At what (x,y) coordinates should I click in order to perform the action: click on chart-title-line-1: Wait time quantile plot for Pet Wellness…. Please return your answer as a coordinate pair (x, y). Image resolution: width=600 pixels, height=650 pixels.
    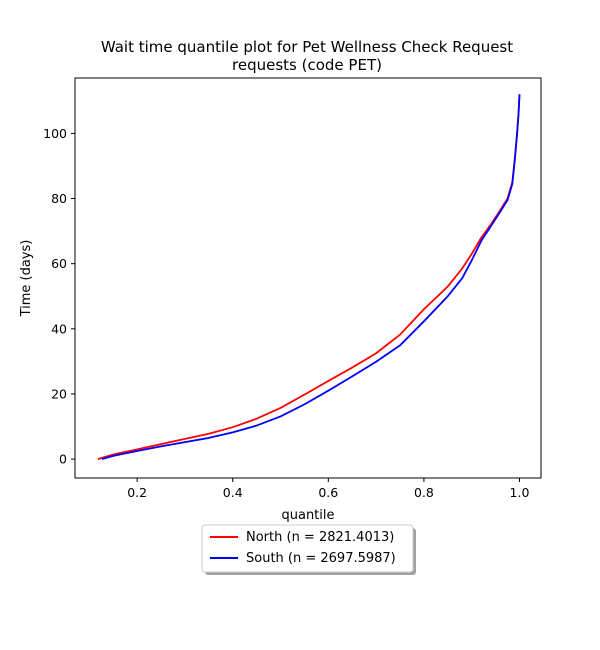
    Looking at the image, I should click on (307, 47).